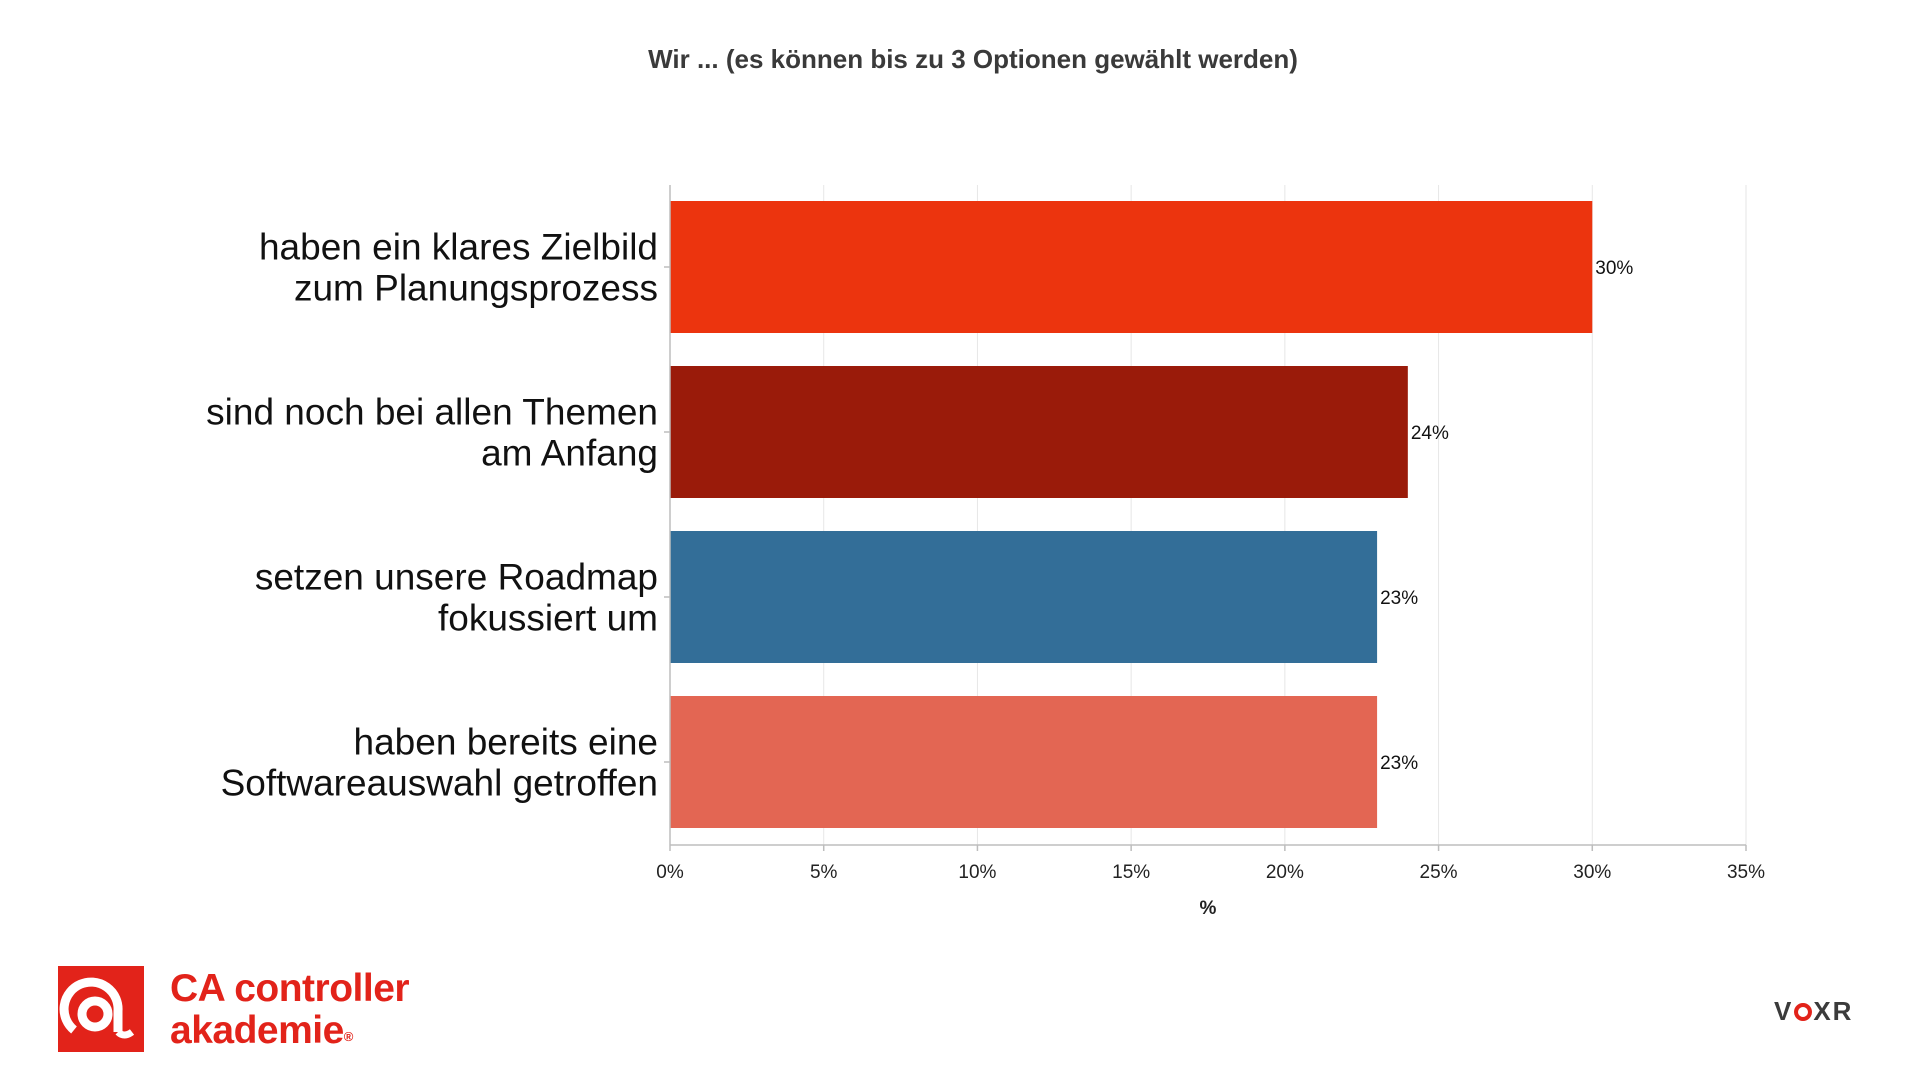 The width and height of the screenshot is (1920, 1080). Describe the element at coordinates (670, 872) in the screenshot. I see `x-tick-label: 0%` at that location.